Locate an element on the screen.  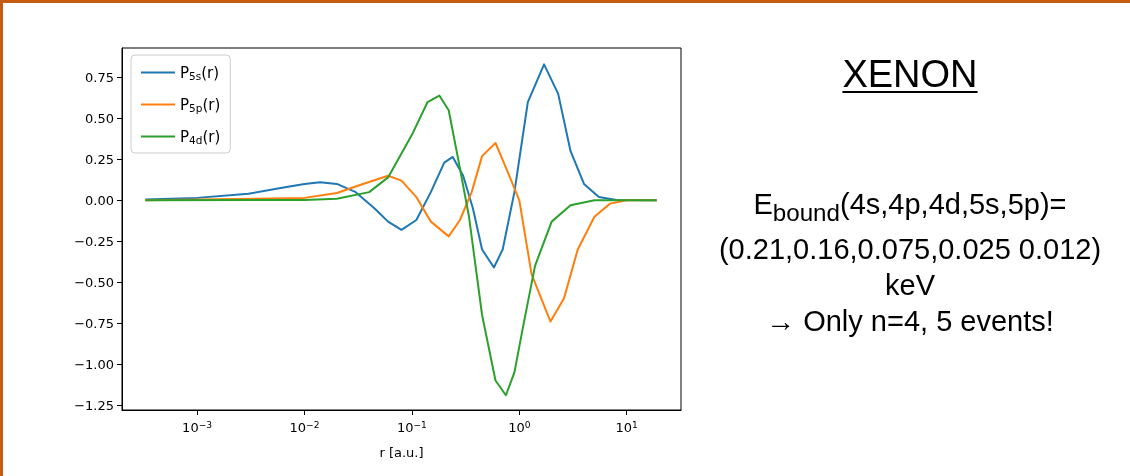
x-axis-title: r [a.u.] is located at coordinates (401, 452).